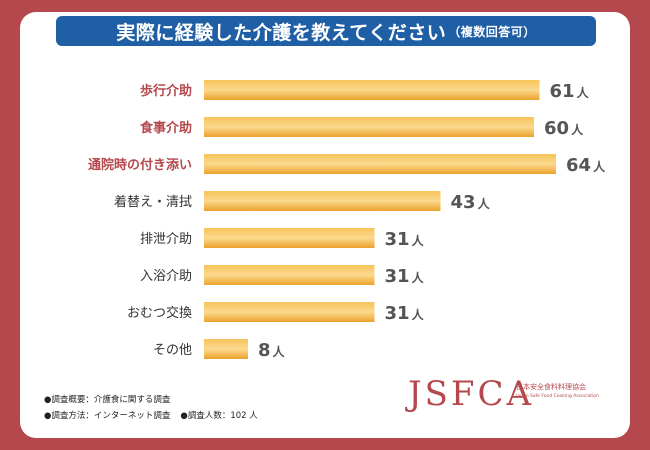 The width and height of the screenshot is (650, 450). I want to click on category-label: 食事介助, so click(166, 128).